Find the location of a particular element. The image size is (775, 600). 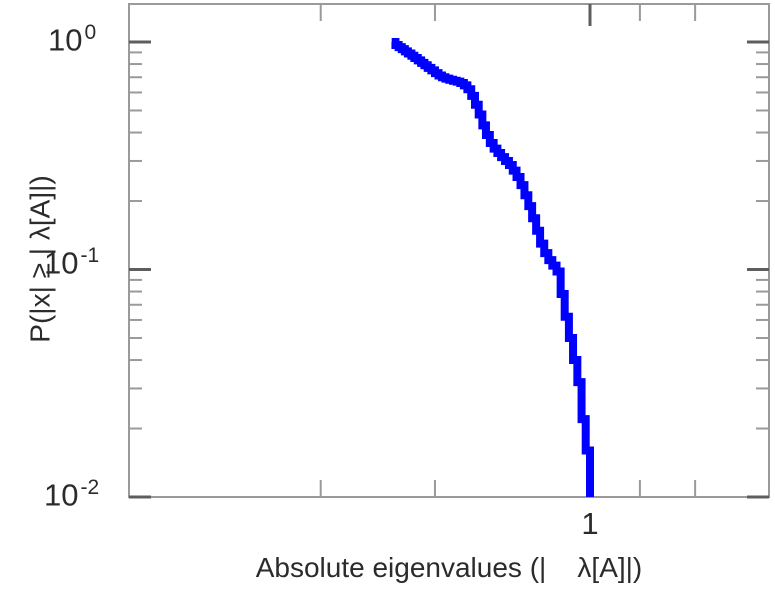

x-axis-title: Absolute eigenvalues (| λ[A]|) is located at coordinates (449, 567).